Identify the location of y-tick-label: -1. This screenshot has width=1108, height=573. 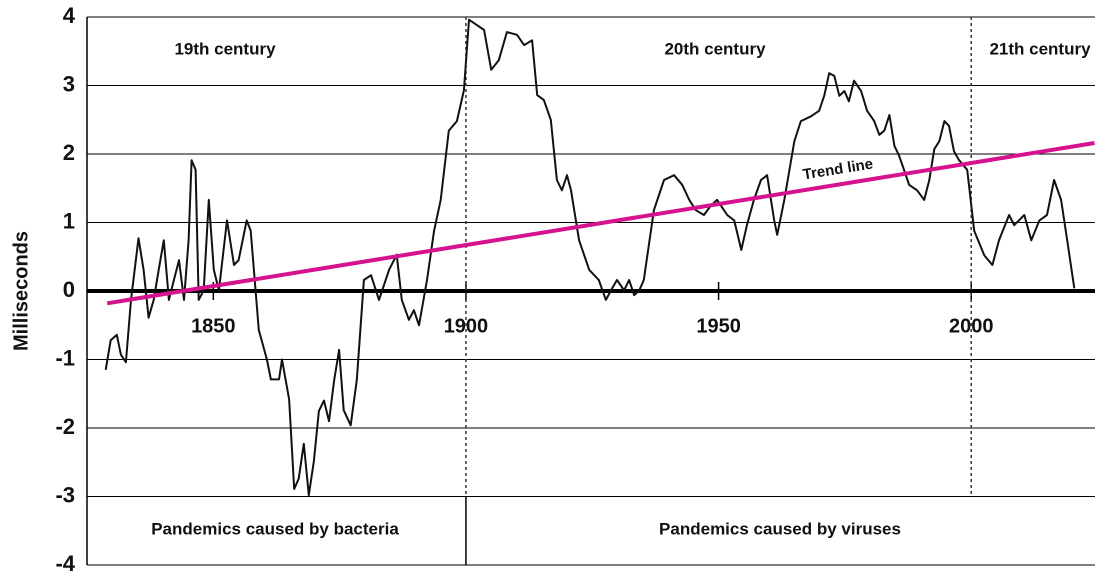
(65, 357).